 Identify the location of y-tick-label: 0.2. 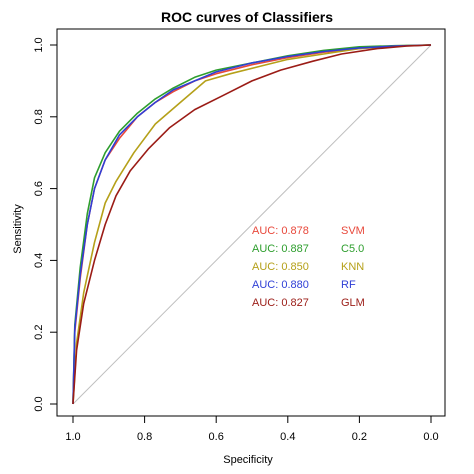
(39, 332).